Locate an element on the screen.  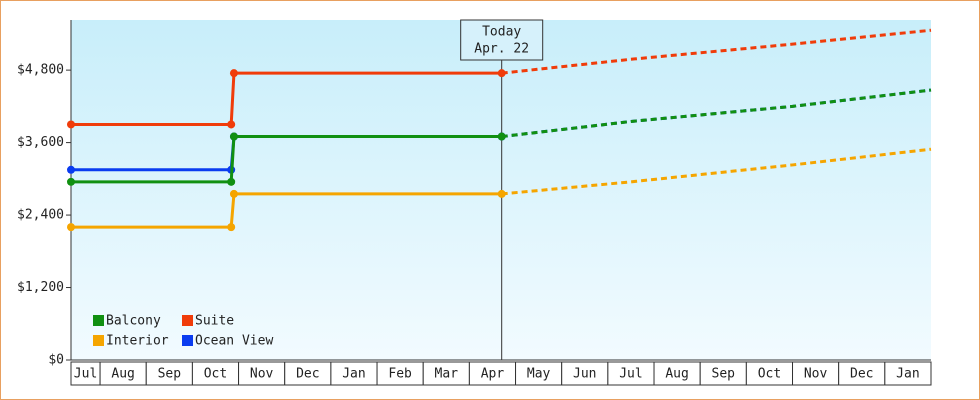
legend-label: Ocean View is located at coordinates (234, 341).